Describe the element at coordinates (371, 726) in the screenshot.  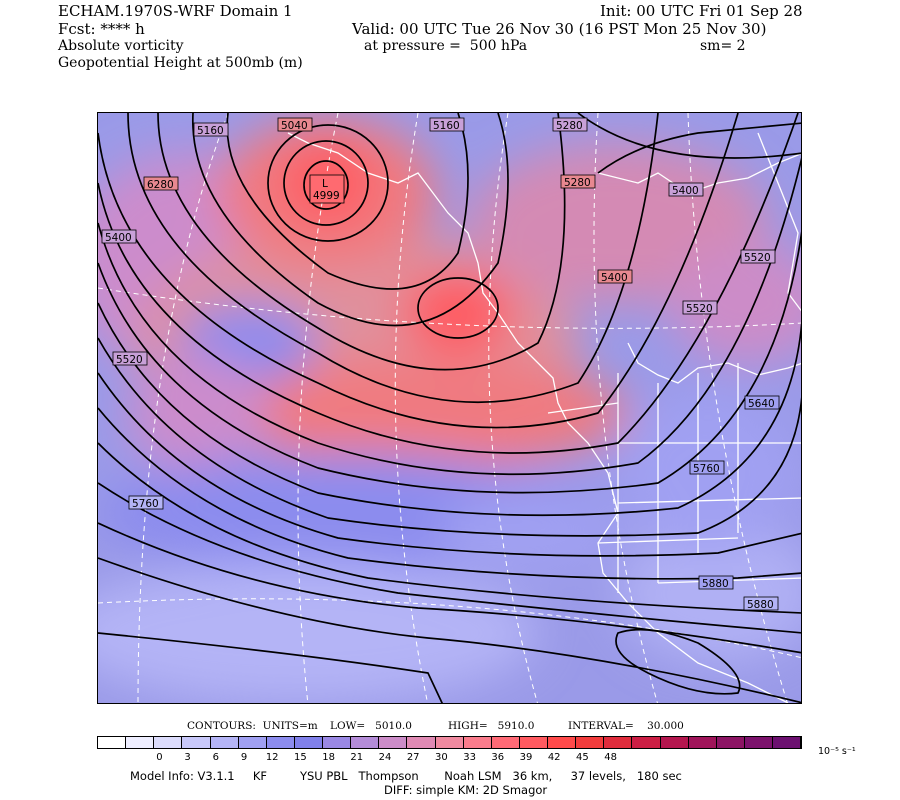
I see `contours-low: LOW= 5010.0` at that location.